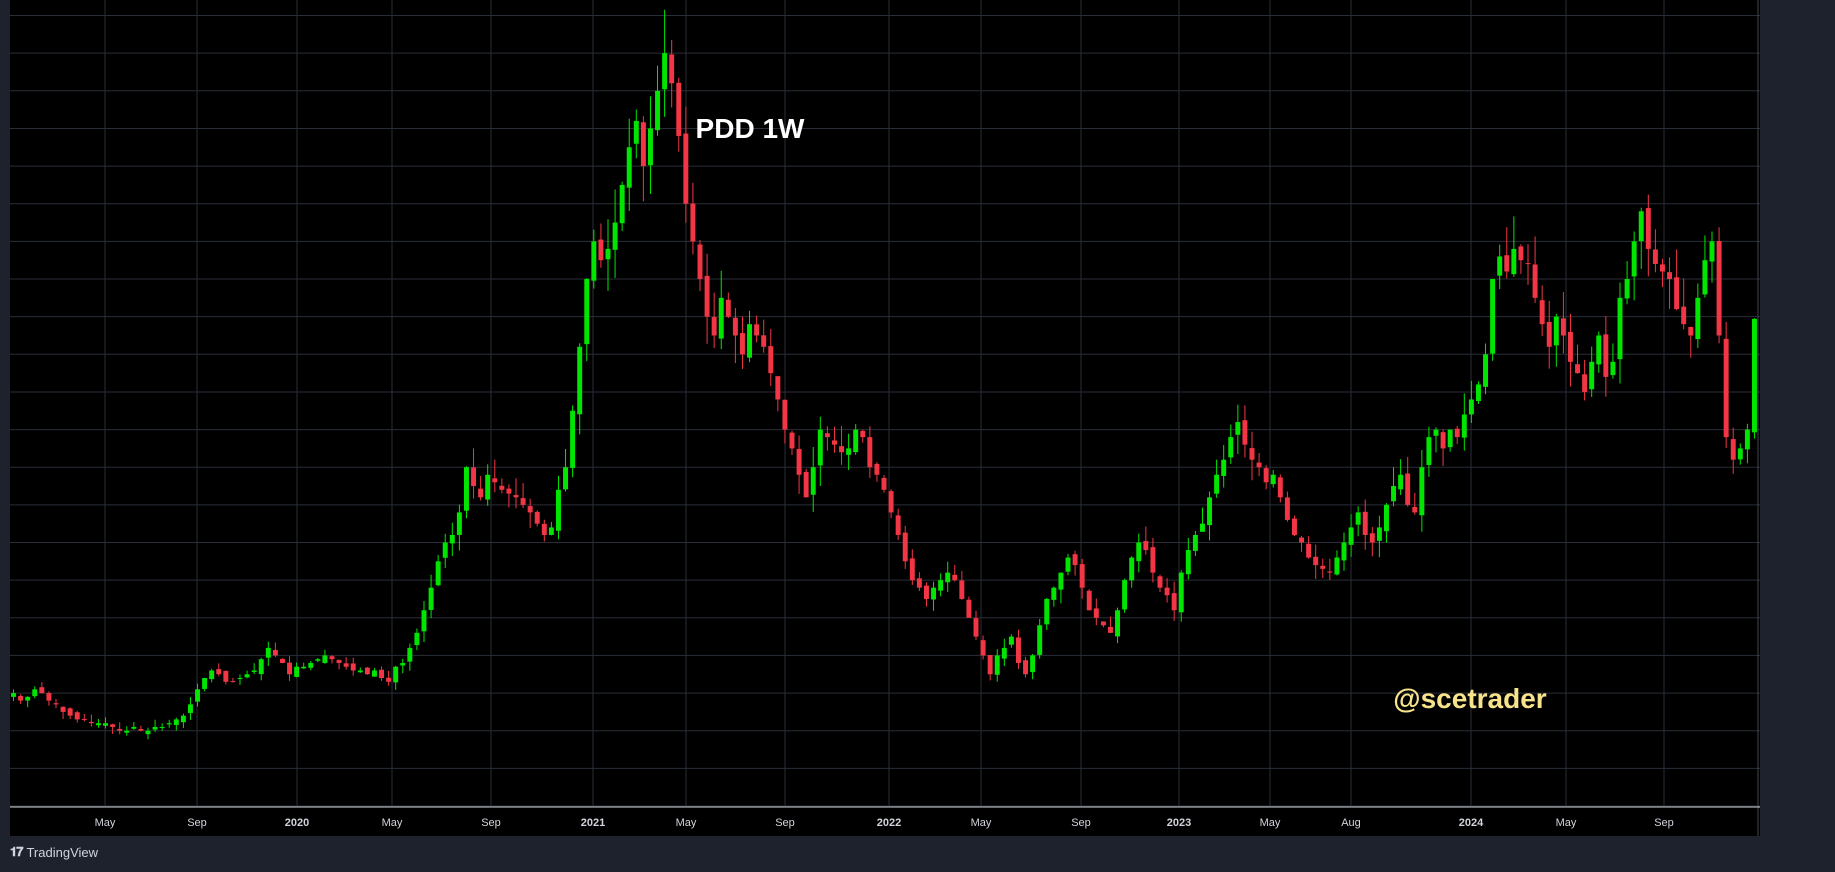 This screenshot has height=872, width=1835. Describe the element at coordinates (54, 852) in the screenshot. I see `tradingview-logo: 𝟏𝟕 TradingView` at that location.